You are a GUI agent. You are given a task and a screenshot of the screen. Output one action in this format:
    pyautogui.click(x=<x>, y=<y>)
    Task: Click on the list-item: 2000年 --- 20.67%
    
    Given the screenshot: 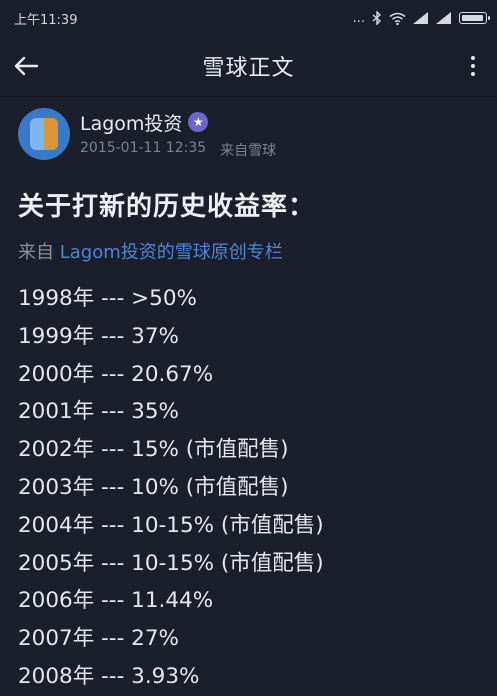 What is the action you would take?
    pyautogui.click(x=116, y=374)
    